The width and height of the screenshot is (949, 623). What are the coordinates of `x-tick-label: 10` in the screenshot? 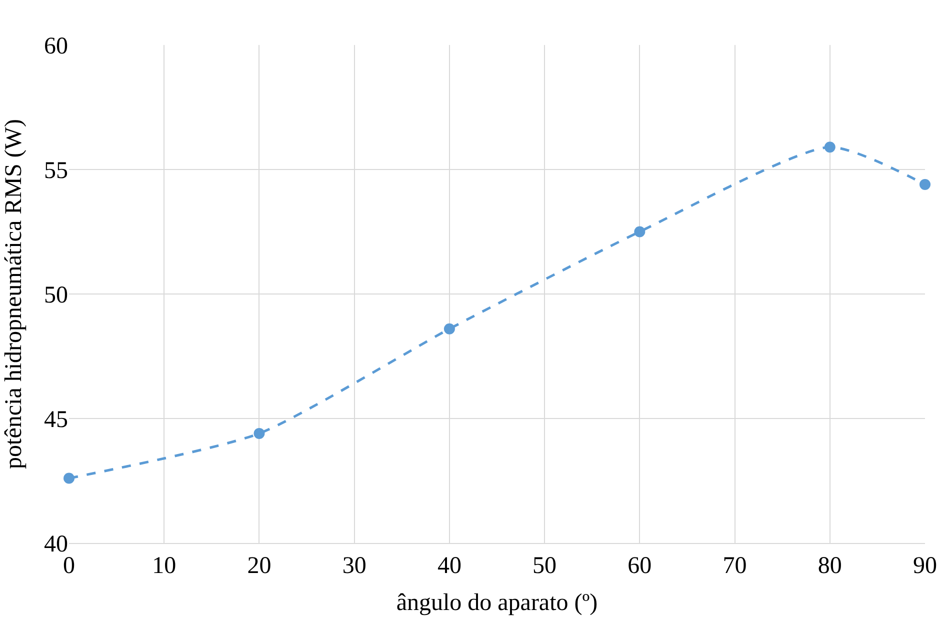 It's located at (164, 565).